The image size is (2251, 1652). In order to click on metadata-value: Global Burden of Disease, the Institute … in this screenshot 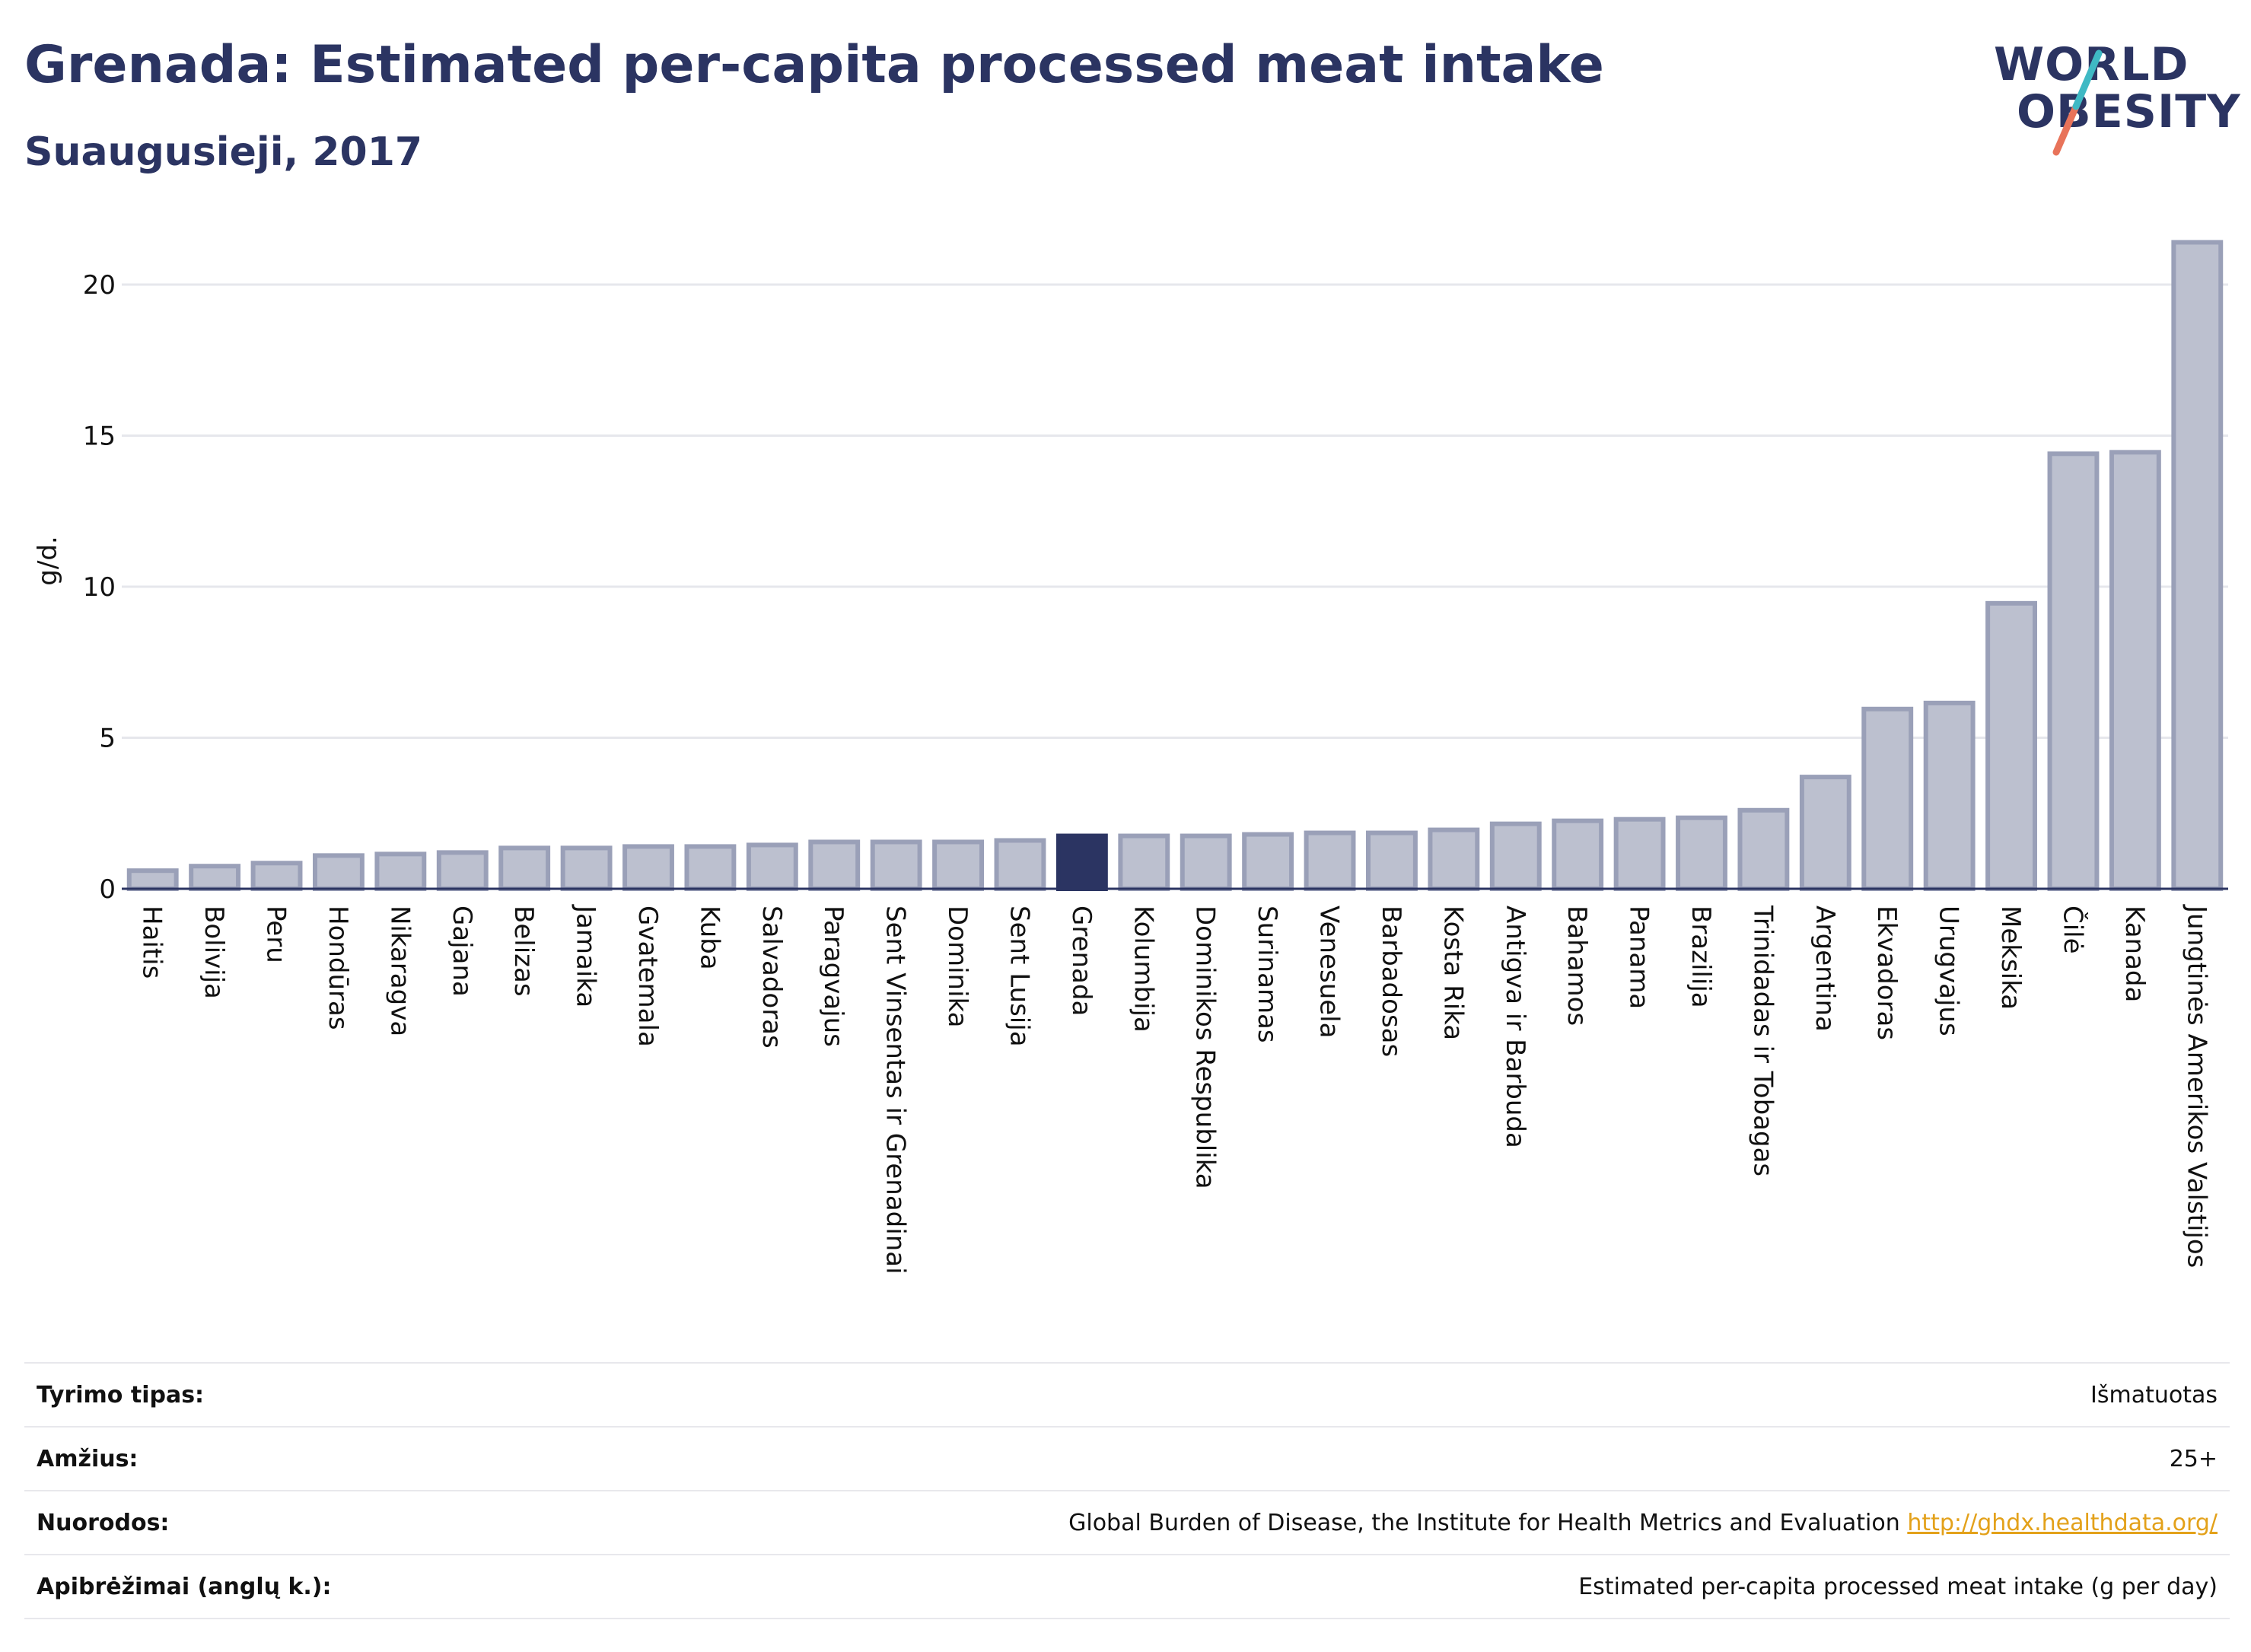, I will do `click(1643, 1523)`.